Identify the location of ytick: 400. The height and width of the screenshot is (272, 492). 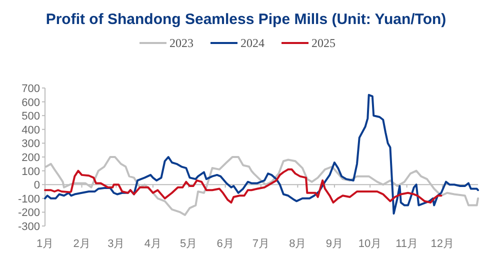
(31, 130).